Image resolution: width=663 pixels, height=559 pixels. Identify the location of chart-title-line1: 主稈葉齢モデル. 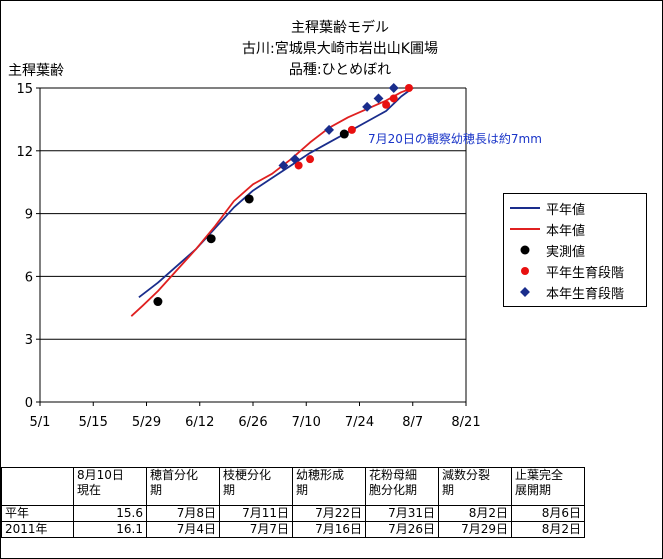
(340, 28).